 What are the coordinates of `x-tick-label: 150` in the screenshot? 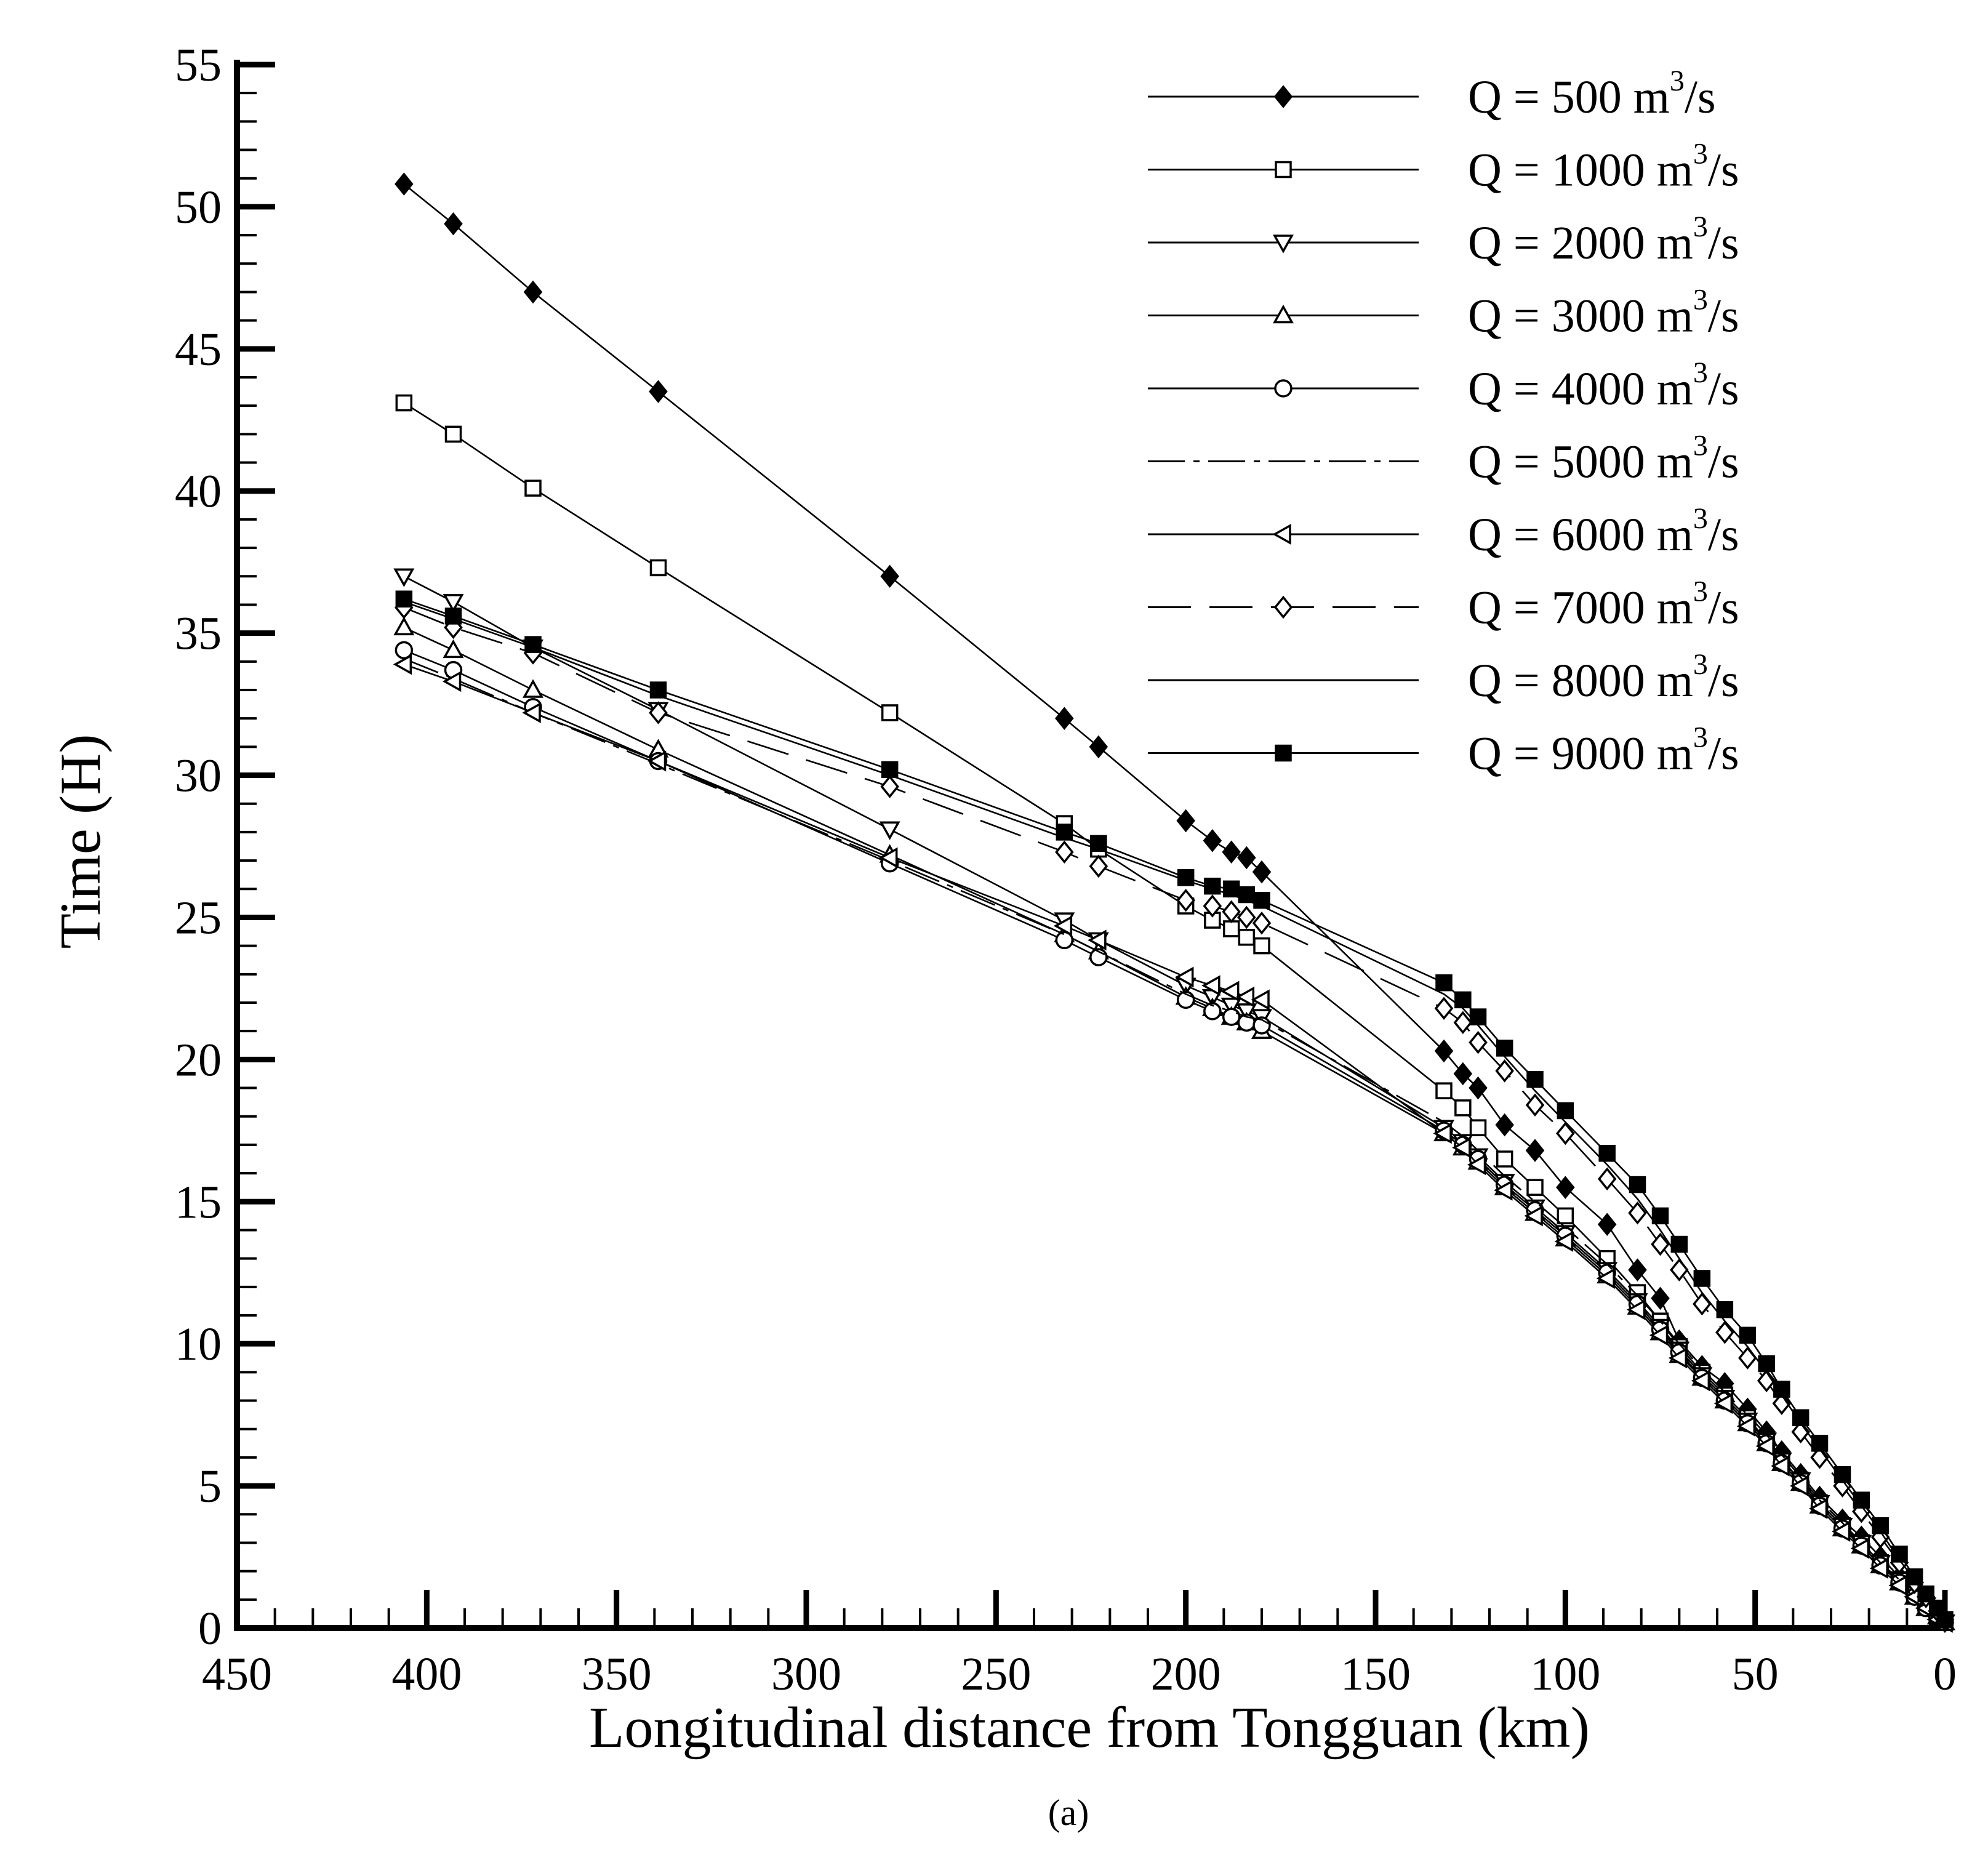 It's located at (1376, 1674).